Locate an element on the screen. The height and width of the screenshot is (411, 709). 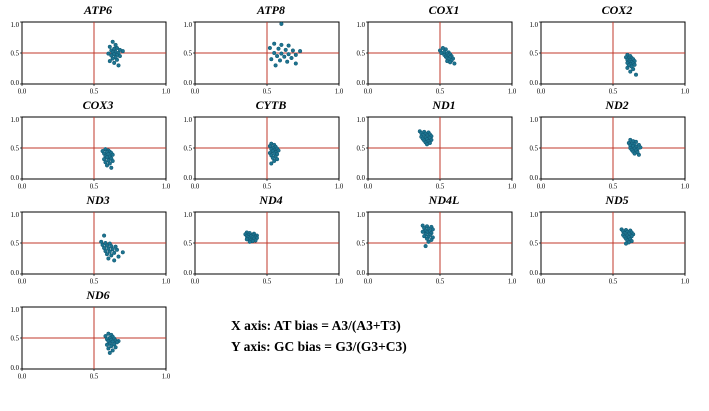
chart-panel-atp6: ATP6 0.0 0.0 0.5 0.5 1.0 1.0 is located at coordinates (91, 51).